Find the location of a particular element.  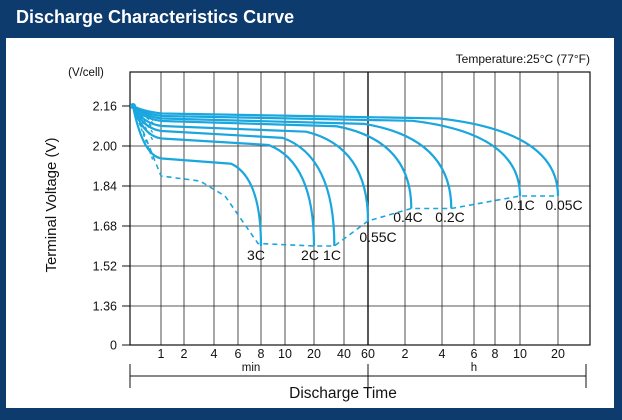

start-dip-0.55C is located at coordinates (143, 117).